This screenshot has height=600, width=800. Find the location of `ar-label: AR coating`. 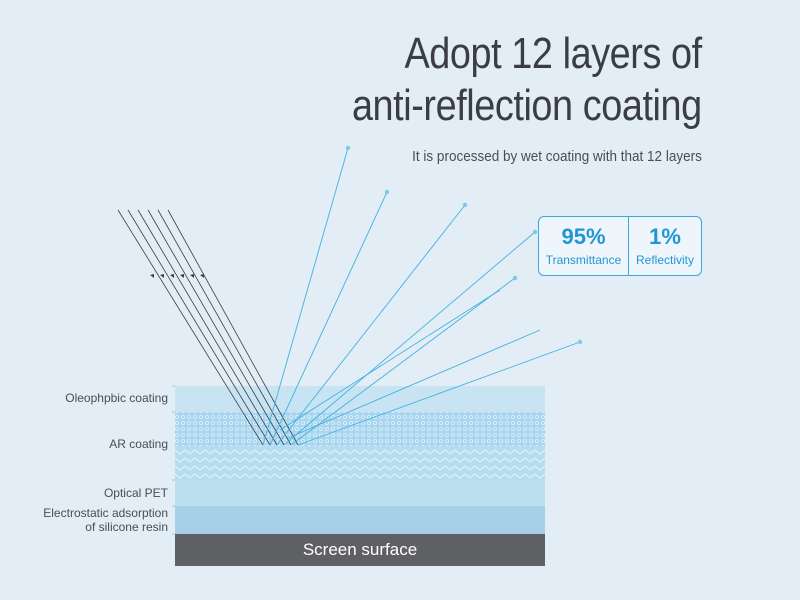

ar-label: AR coating is located at coordinates (138, 444).